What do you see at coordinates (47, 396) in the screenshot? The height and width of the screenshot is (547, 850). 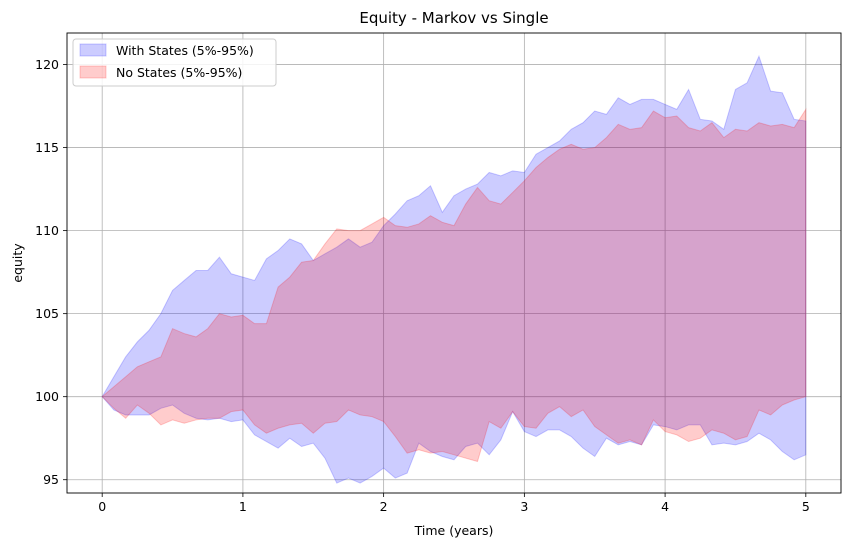 I see `y-tick-label: 100` at bounding box center [47, 396].